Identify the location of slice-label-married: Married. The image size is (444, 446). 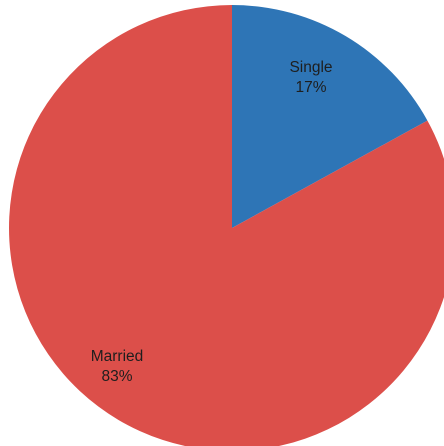
(117, 356).